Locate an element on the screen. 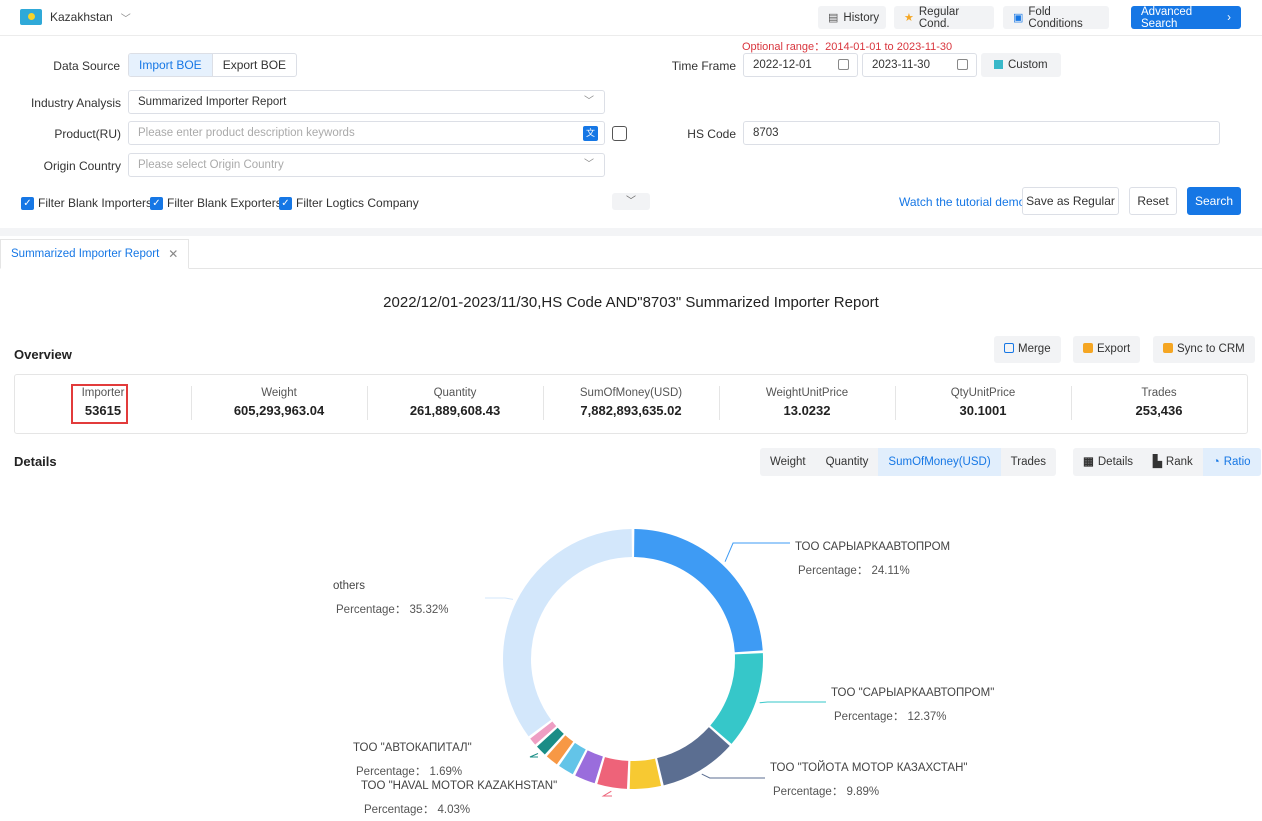 Image resolution: width=1262 pixels, height=821 pixels. save-as-regular-button: Save as Regular is located at coordinates (1070, 201).